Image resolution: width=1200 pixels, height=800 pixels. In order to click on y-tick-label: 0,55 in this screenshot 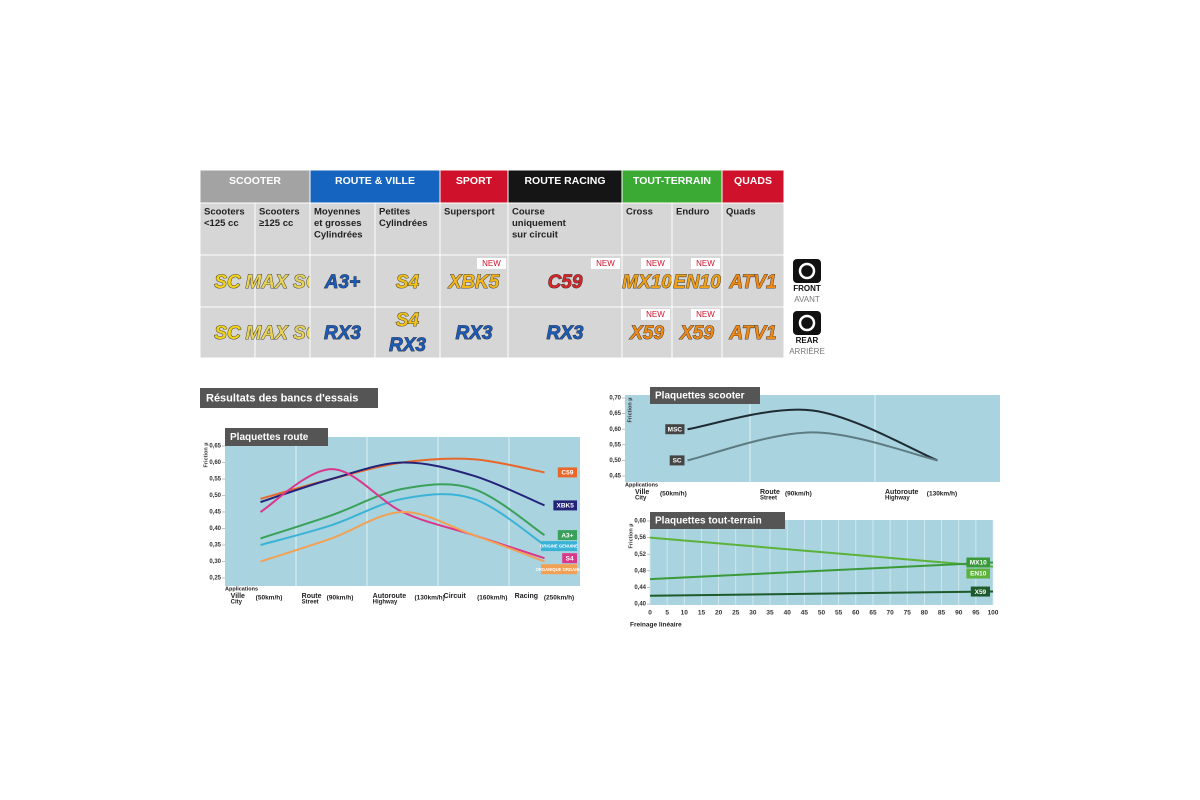, I will do `click(615, 445)`.